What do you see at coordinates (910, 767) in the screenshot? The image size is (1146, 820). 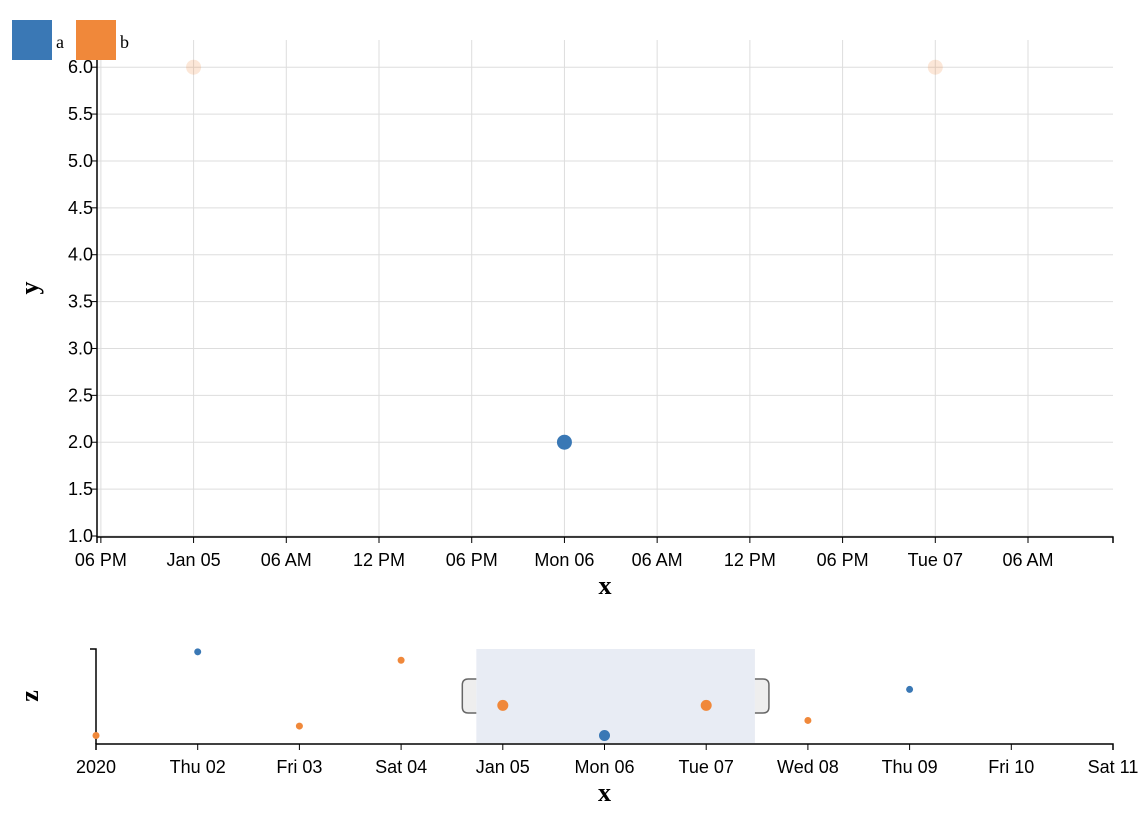 I see `x-tick-label: Thu 09` at bounding box center [910, 767].